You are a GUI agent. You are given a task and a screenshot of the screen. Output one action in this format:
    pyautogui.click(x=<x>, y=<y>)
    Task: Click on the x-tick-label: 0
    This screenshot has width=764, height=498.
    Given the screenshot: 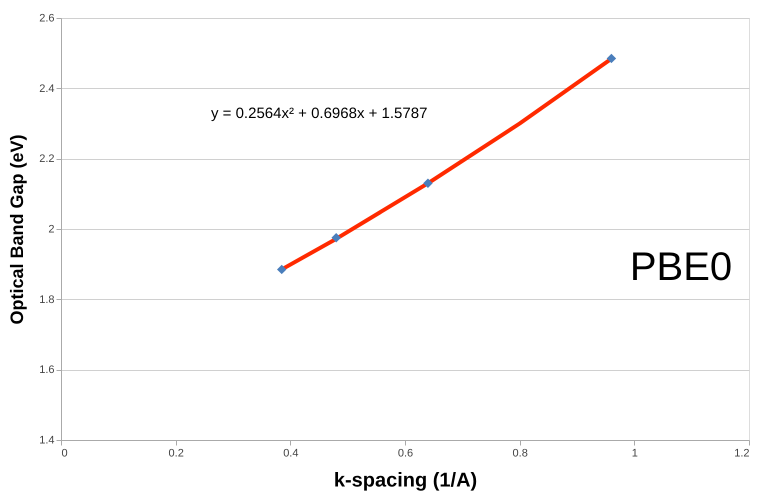 What is the action you would take?
    pyautogui.click(x=65, y=454)
    